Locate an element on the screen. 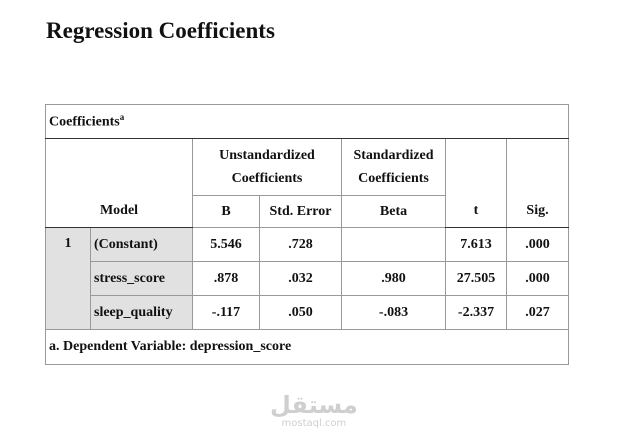 The image size is (618, 442). column-header: Std. Error is located at coordinates (300, 211).